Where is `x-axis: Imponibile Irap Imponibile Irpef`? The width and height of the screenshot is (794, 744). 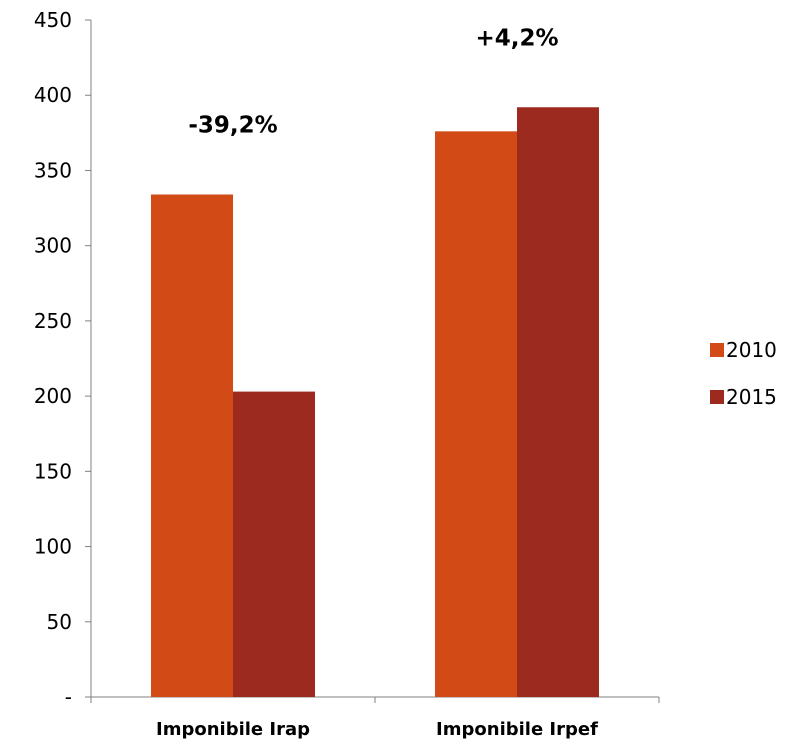
x-axis: Imponibile Irap Imponibile Irpef is located at coordinates (375, 718).